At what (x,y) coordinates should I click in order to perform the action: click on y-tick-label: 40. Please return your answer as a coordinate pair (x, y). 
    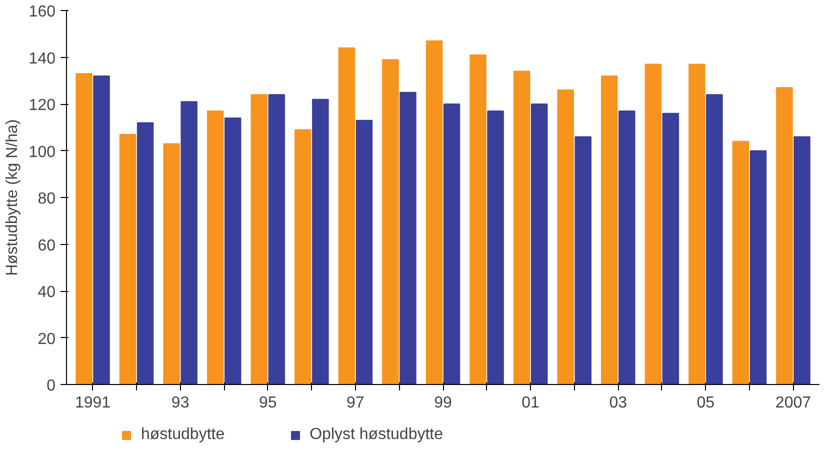
    Looking at the image, I should click on (47, 292).